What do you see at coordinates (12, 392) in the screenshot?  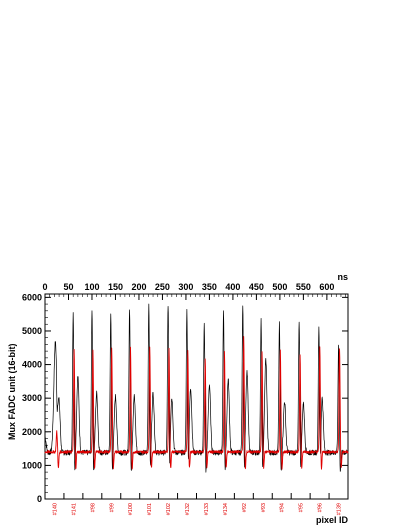 I see `y-axis-title: Mux FADC unit (16-bit)` at bounding box center [12, 392].